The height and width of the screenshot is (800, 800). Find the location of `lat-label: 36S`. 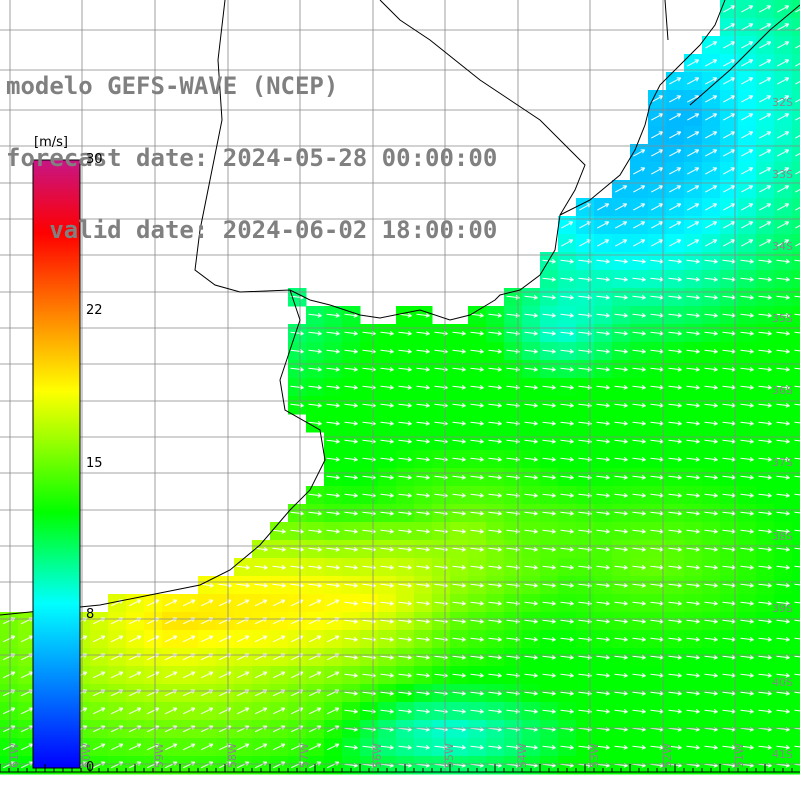

lat-label: 36S is located at coordinates (782, 390).